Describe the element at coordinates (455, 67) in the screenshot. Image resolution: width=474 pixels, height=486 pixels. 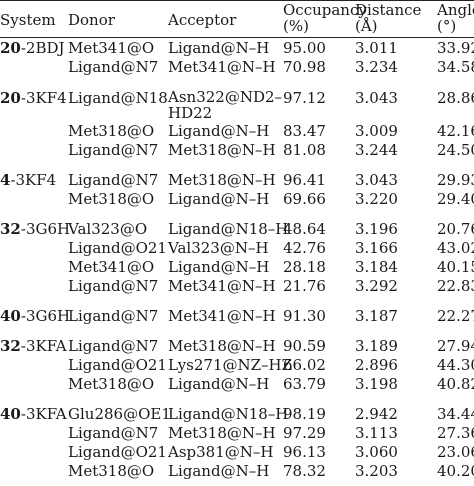
I see `cell-angle: 34.58` at that location.